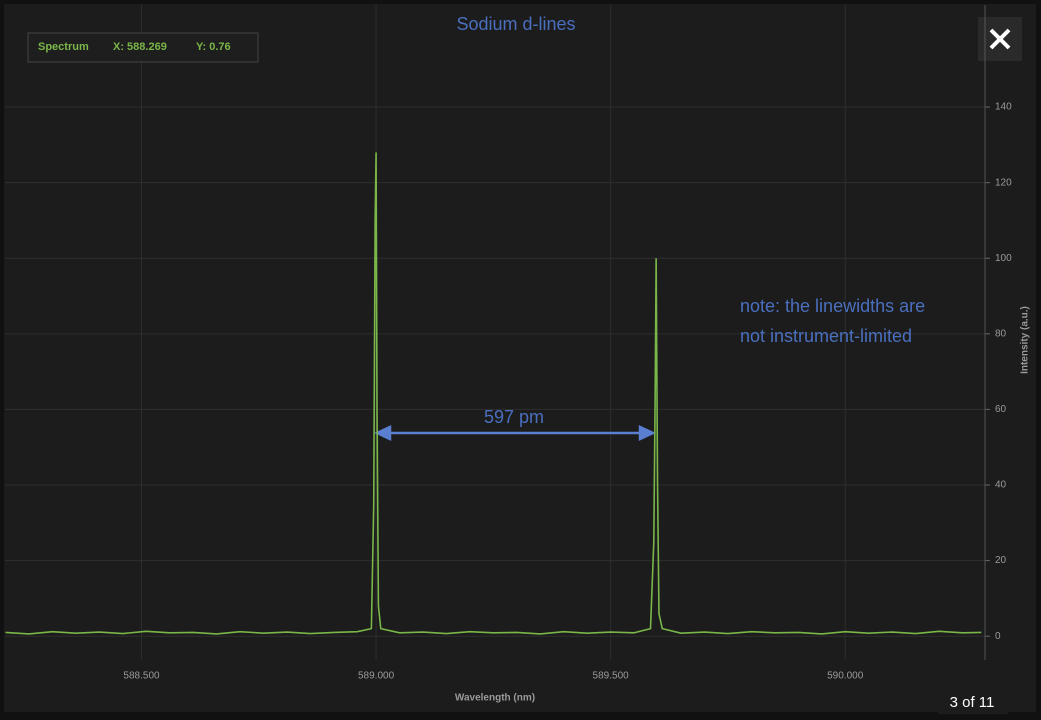 This screenshot has height=720, width=1041. Describe the element at coordinates (495, 698) in the screenshot. I see `x-axis-label: Wavelength (nm)` at that location.